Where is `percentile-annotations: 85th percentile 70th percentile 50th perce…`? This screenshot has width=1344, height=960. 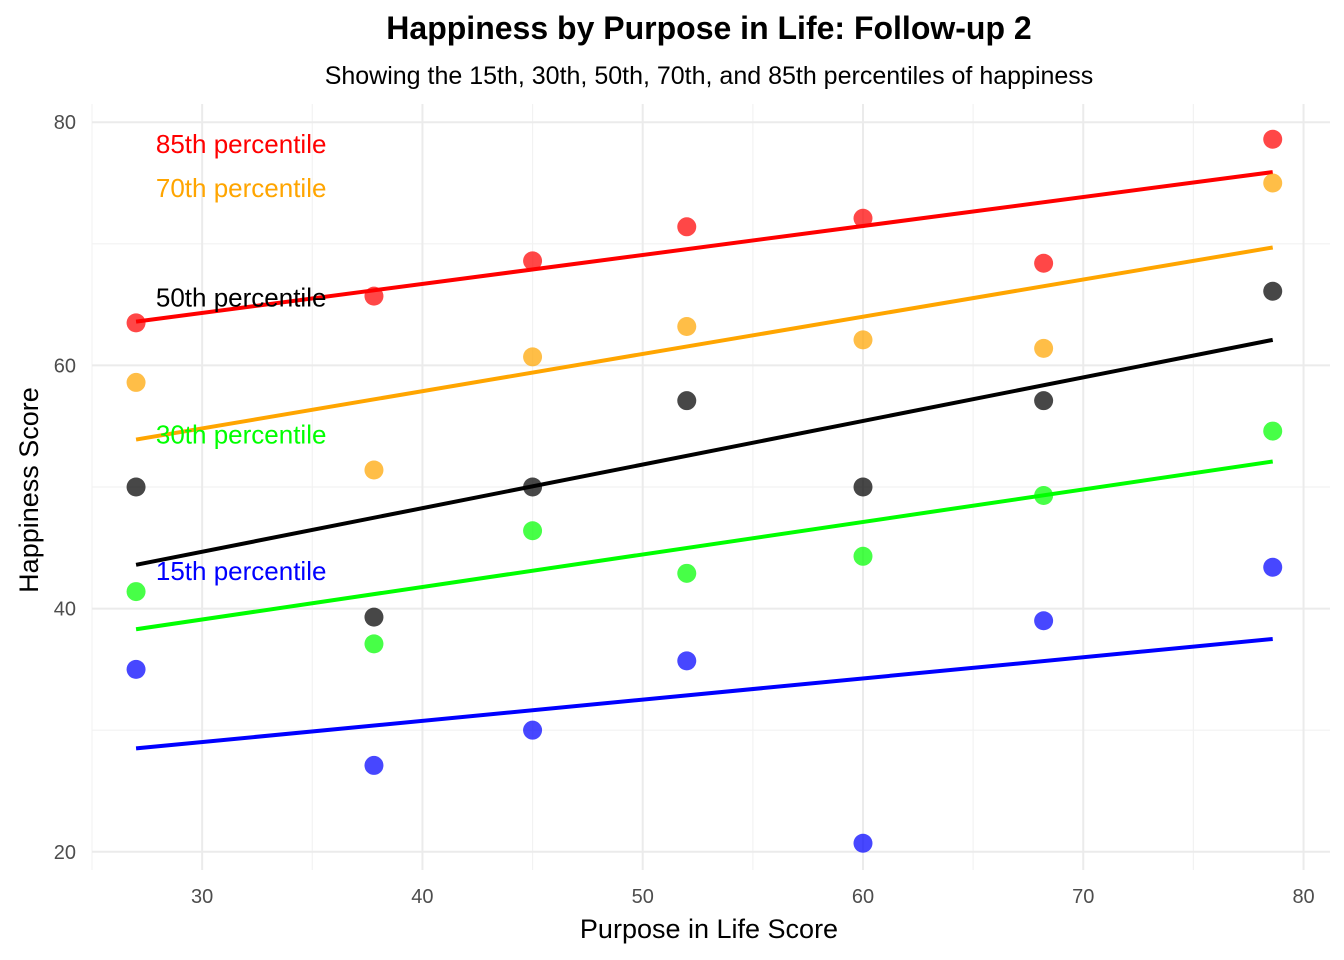
percentile-annotations: 85th percentile 70th percentile 50th perce… is located at coordinates (241, 357).